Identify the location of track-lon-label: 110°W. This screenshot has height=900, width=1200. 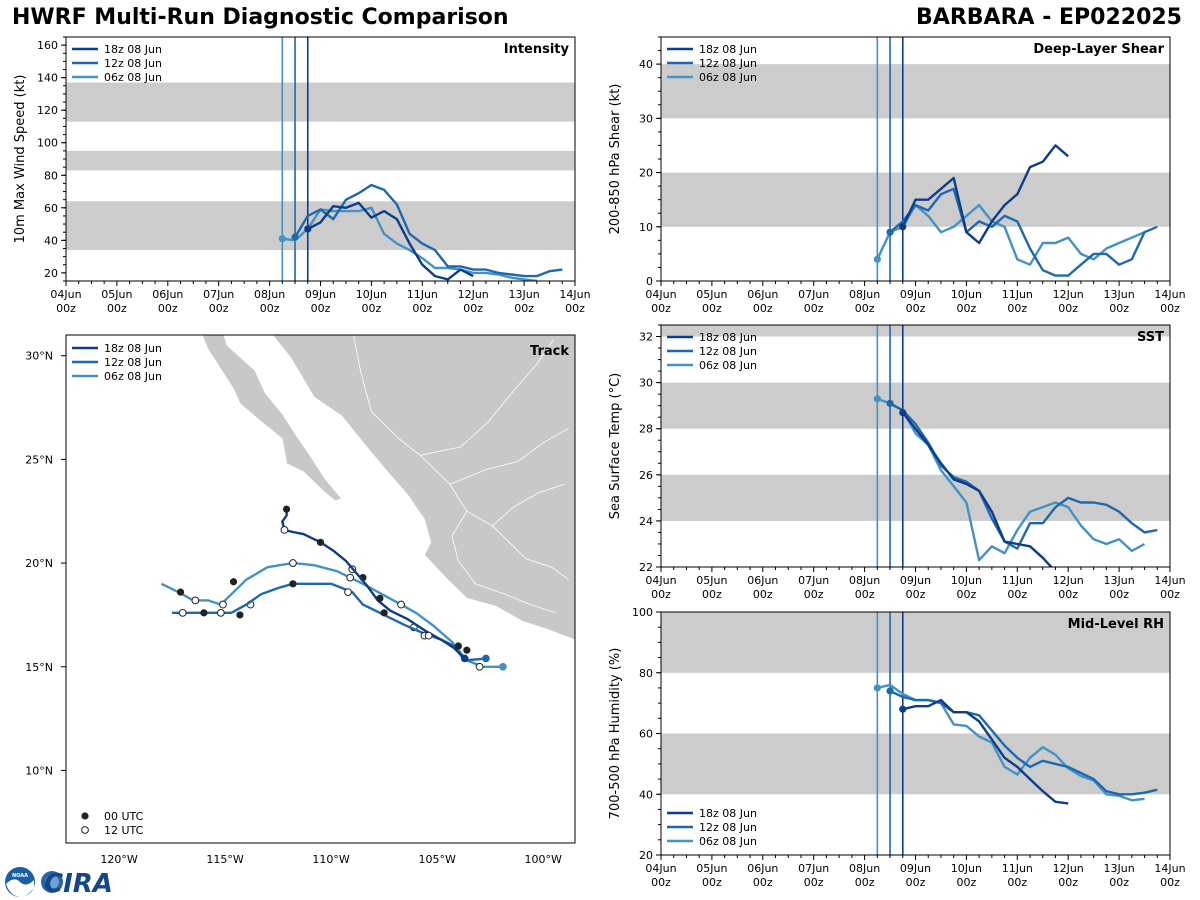
(330, 859).